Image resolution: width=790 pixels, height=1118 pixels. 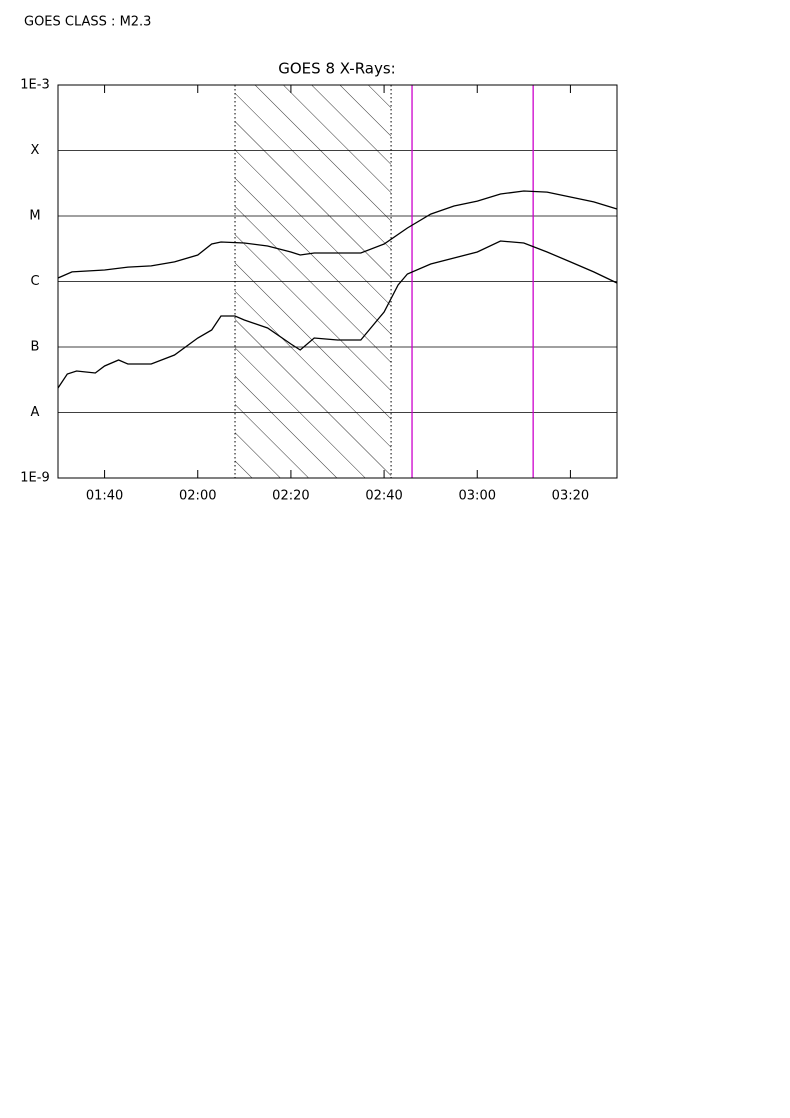 I want to click on goes-class: GOES CLASS : M2.3, so click(x=87, y=22).